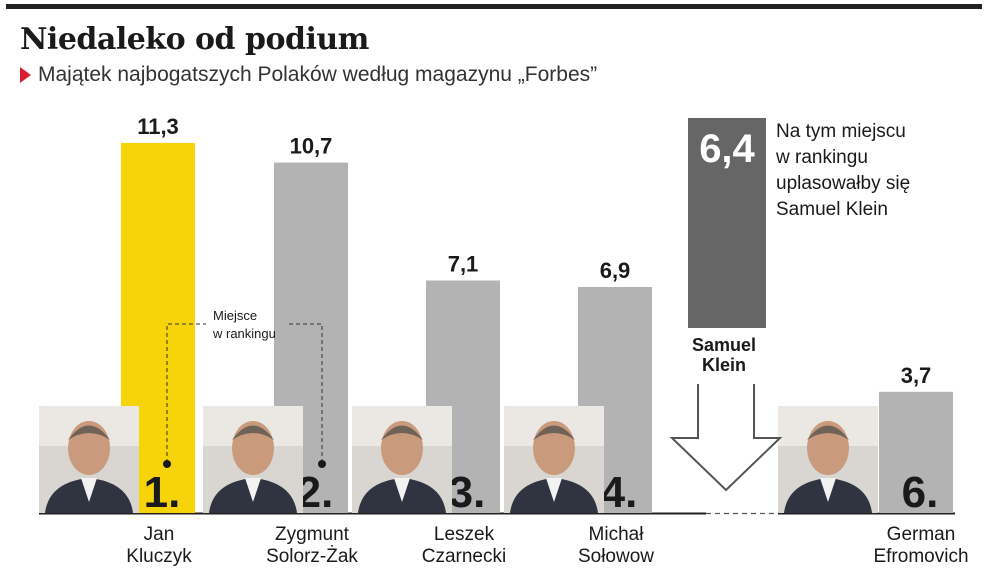 The height and width of the screenshot is (578, 984). What do you see at coordinates (916, 452) in the screenshot?
I see `bar` at bounding box center [916, 452].